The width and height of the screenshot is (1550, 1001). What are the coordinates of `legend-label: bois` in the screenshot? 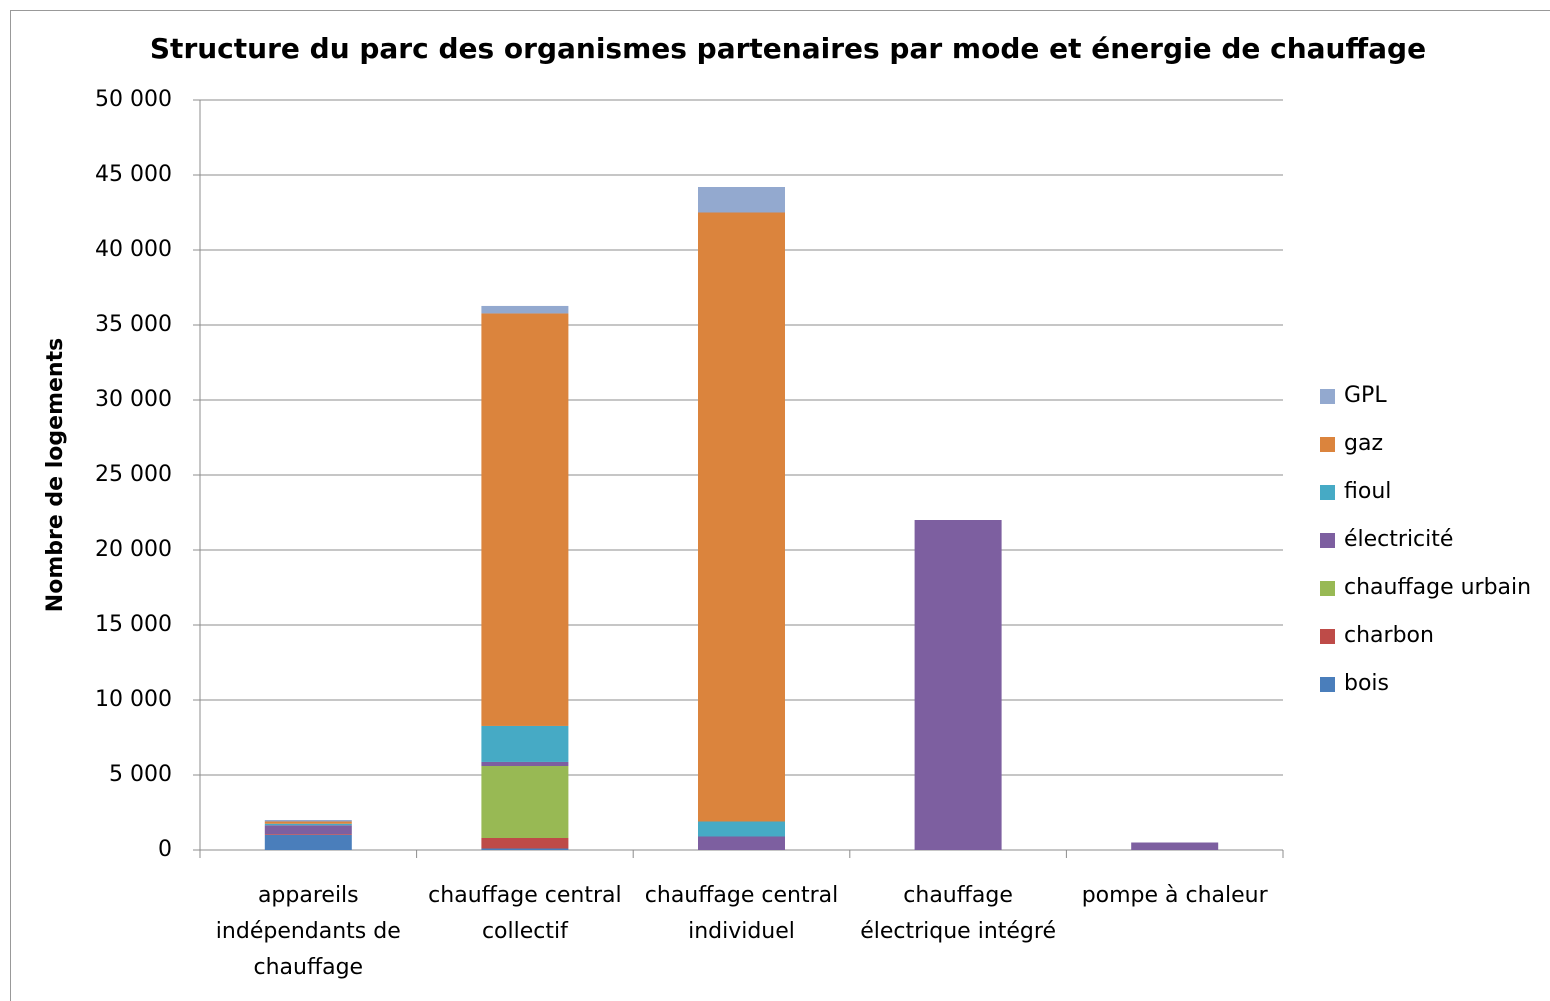 It's located at (1366, 683).